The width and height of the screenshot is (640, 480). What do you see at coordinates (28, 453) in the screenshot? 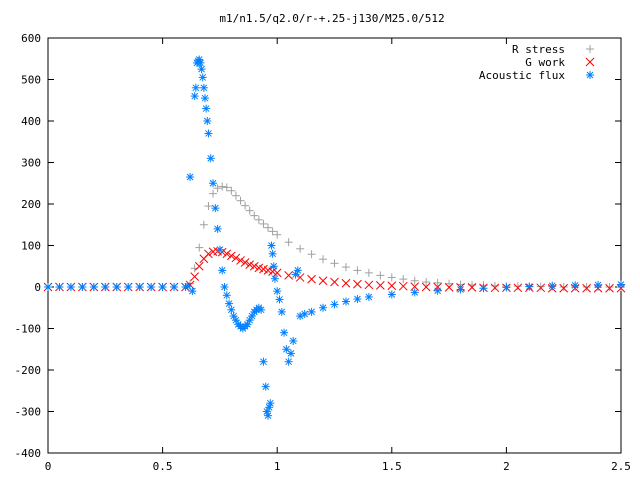
I see `y-tick-label: -400` at bounding box center [28, 453].